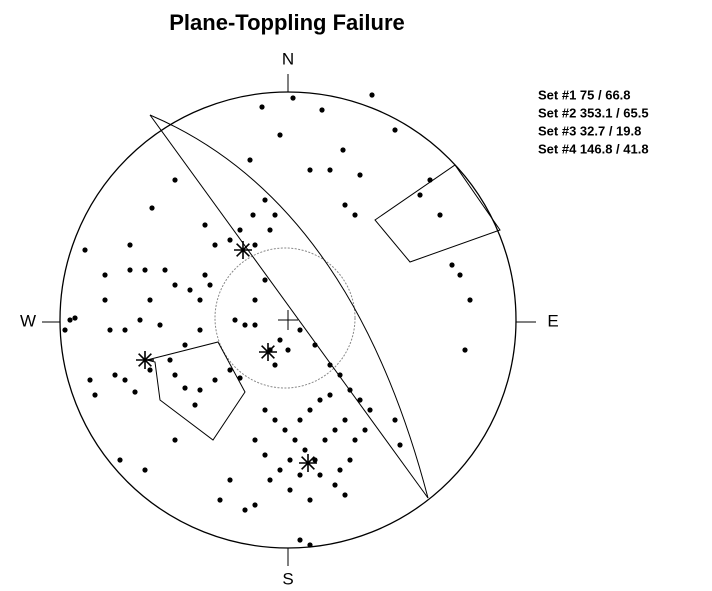 This screenshot has width=712, height=591. What do you see at coordinates (285, 318) in the screenshot?
I see `friction-cone` at bounding box center [285, 318].